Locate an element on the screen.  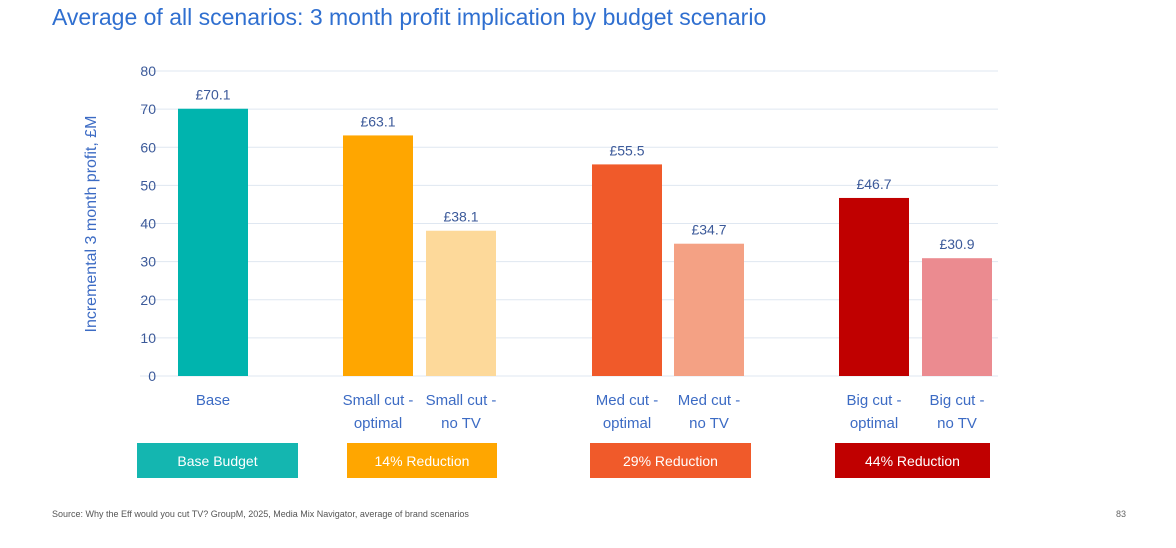
y-tick-label: 10 is located at coordinates (148, 338).